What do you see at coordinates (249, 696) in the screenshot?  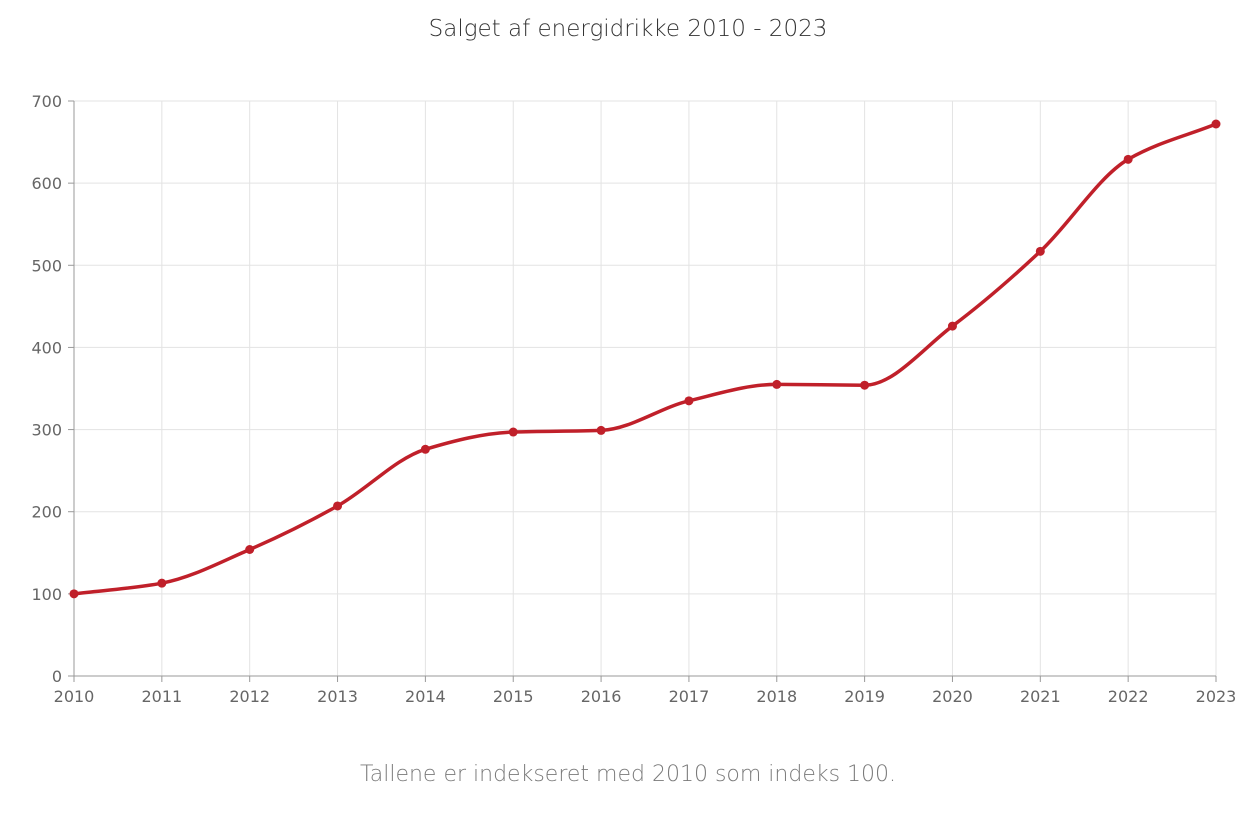 I see `x-tick-label: 2012` at bounding box center [249, 696].